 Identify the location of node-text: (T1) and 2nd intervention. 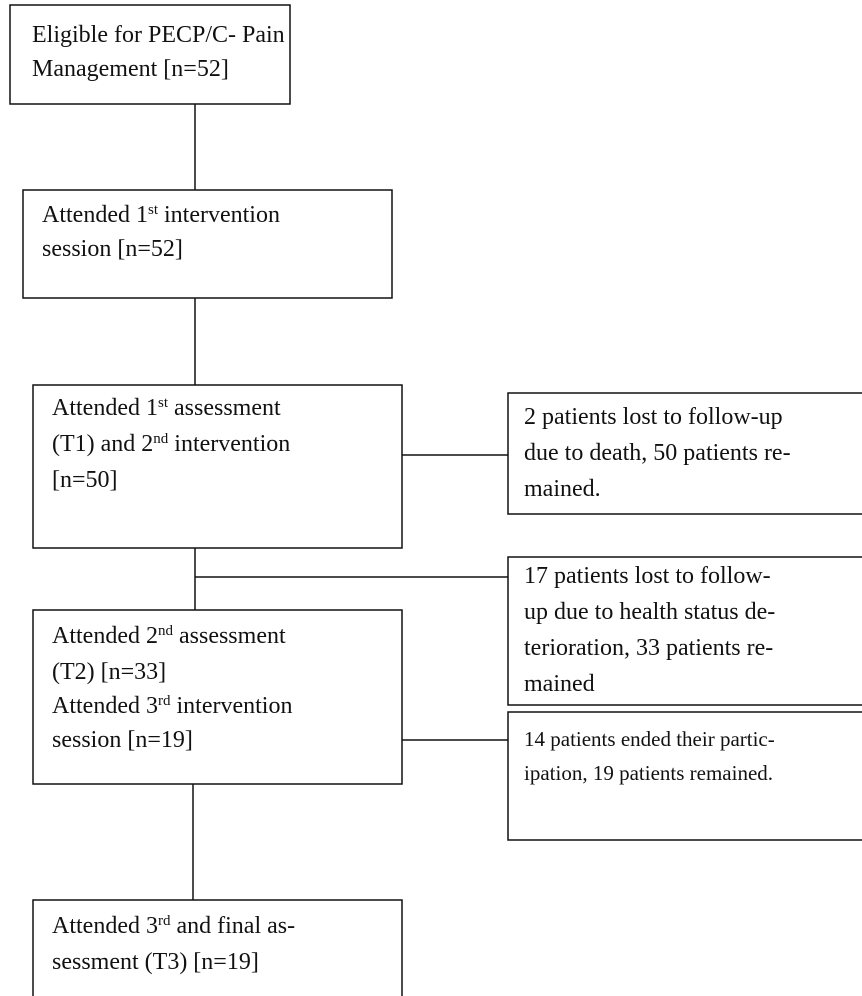
(171, 444).